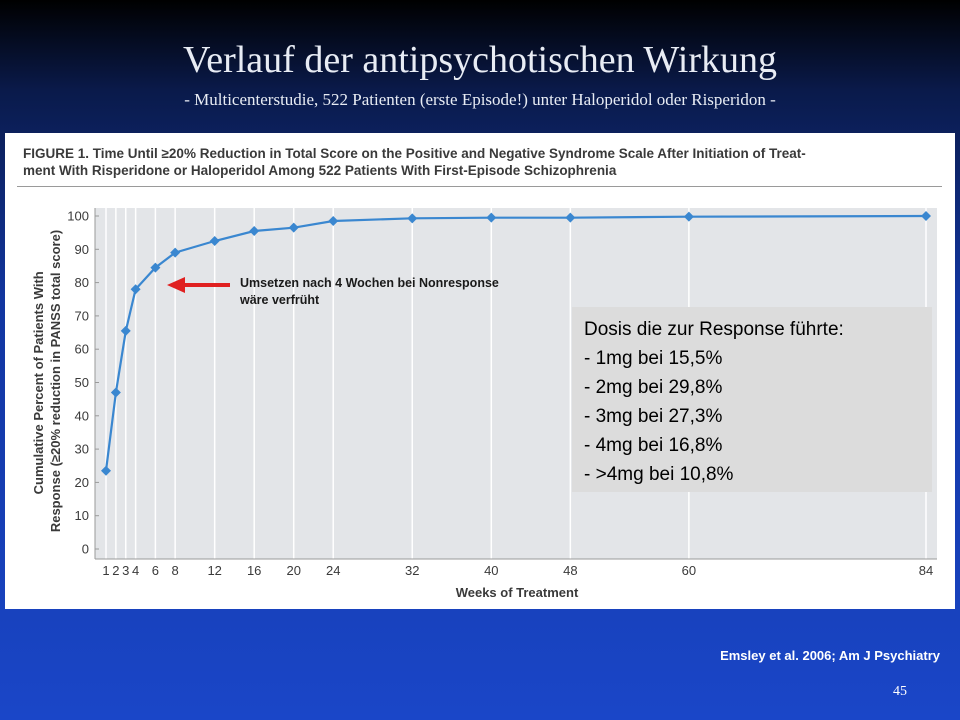  I want to click on y-tick-label: 70, so click(82, 315).